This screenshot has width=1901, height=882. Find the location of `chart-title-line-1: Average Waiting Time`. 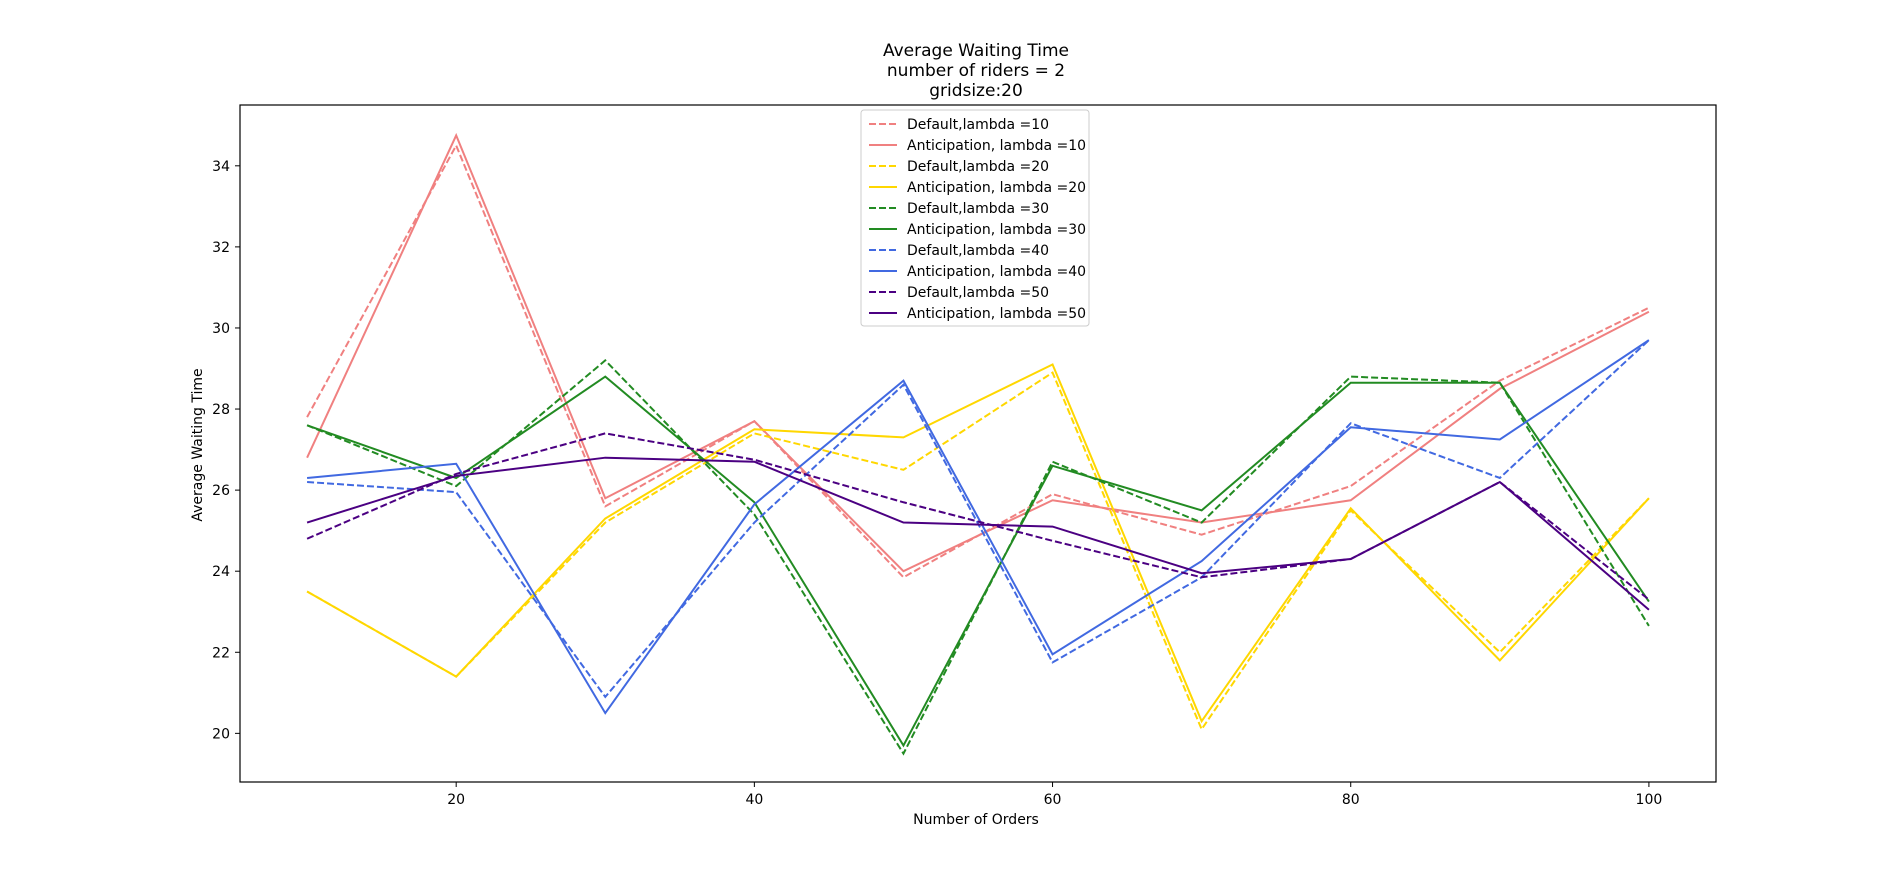

chart-title-line-1: Average Waiting Time is located at coordinates (976, 51).